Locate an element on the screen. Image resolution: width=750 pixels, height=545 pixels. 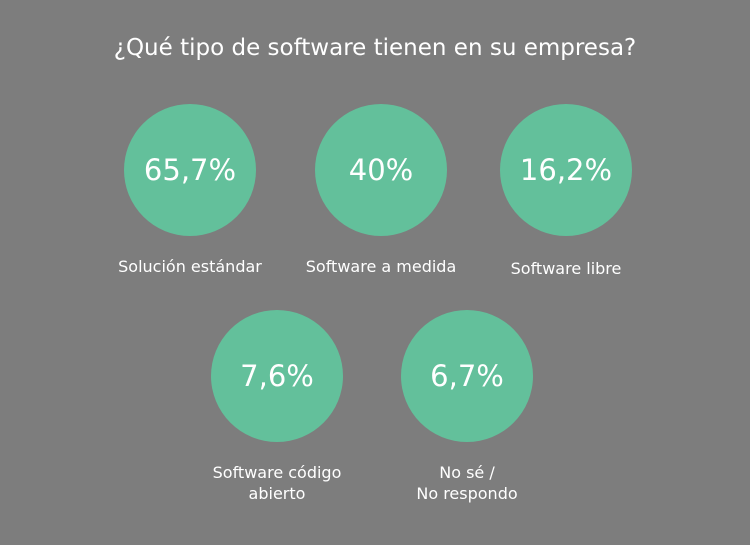
stat-circle: 40% is located at coordinates (381, 170).